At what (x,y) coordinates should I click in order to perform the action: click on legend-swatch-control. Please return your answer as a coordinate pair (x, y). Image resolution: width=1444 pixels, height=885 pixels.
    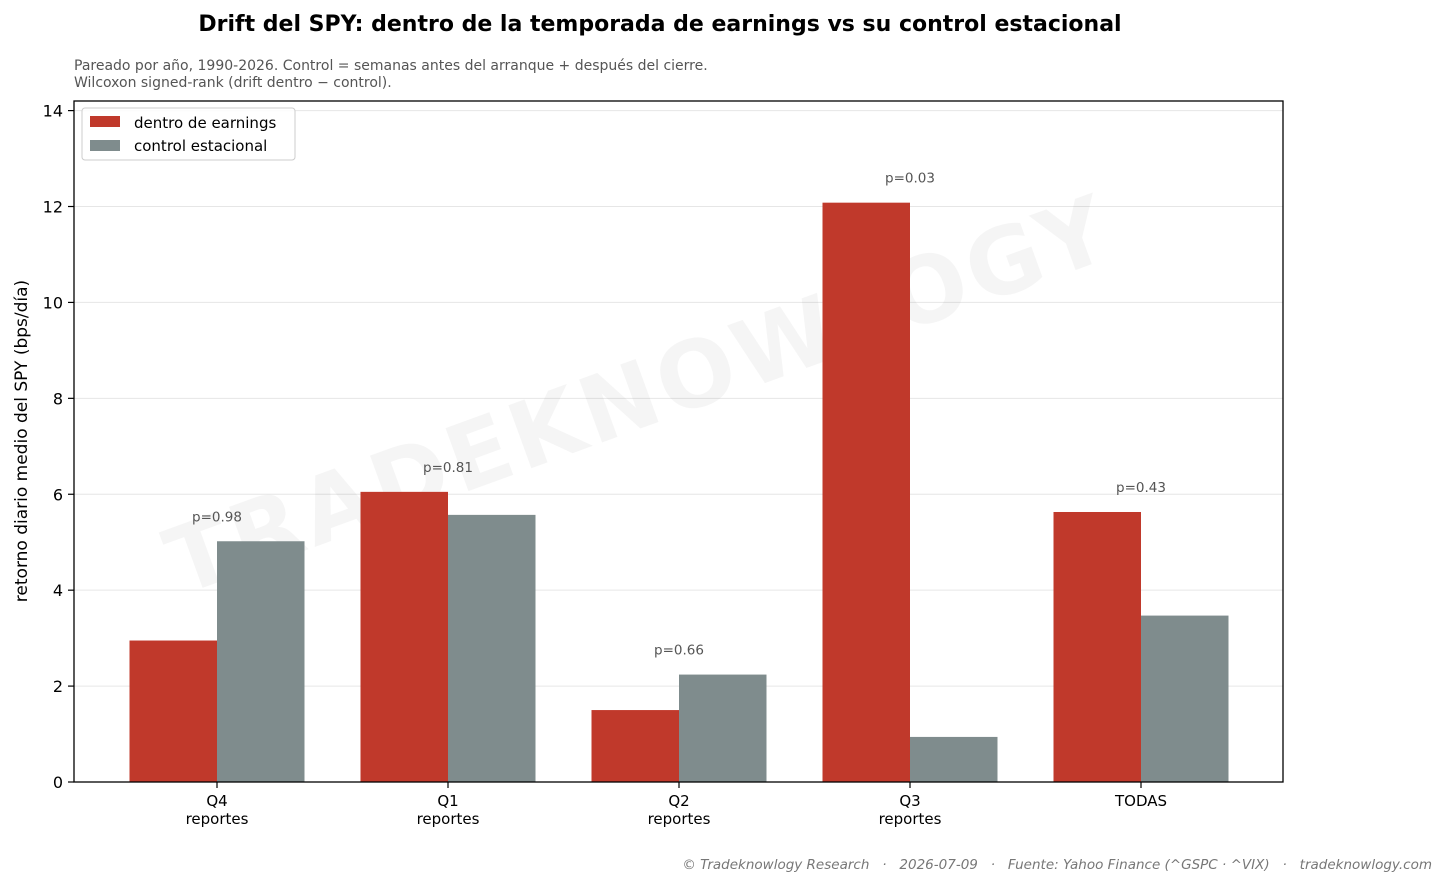
    Looking at the image, I should click on (105, 145).